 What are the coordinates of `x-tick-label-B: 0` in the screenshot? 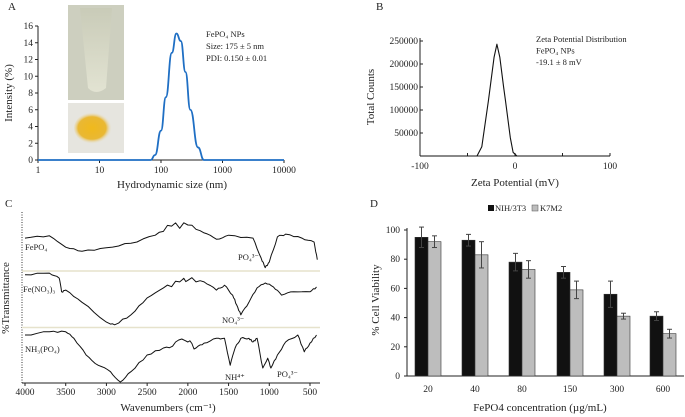 It's located at (515, 167).